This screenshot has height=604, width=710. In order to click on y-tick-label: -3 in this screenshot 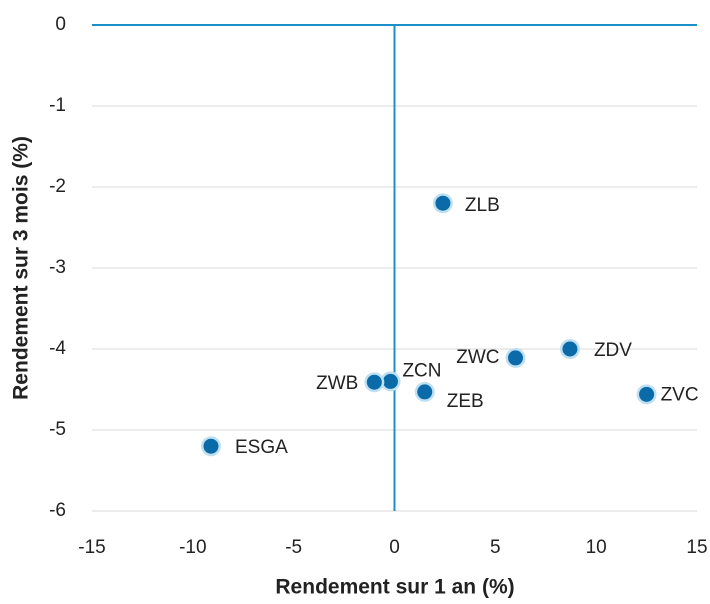, I will do `click(57, 267)`.